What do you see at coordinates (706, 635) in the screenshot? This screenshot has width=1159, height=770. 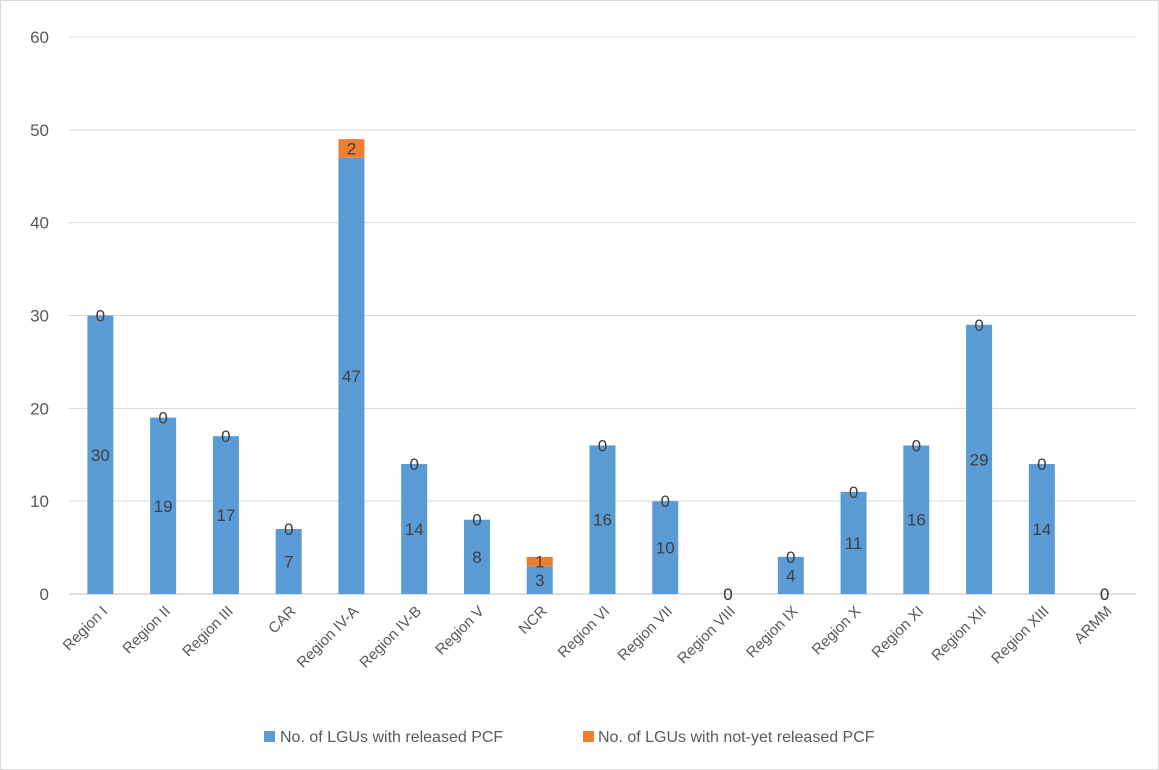 I see `x-tick-label: Region VIII` at bounding box center [706, 635].